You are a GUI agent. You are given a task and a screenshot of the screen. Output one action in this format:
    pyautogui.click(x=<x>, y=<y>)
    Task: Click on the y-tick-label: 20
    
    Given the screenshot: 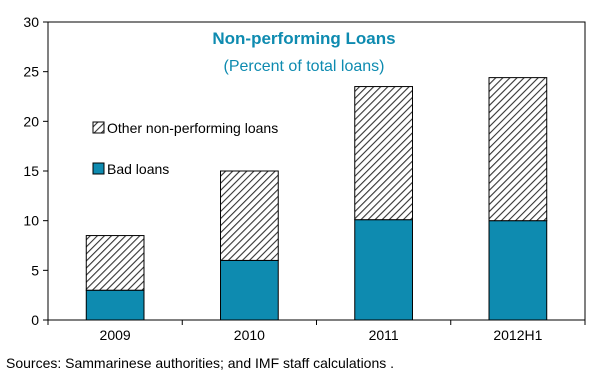 What is the action you would take?
    pyautogui.click(x=31, y=121)
    